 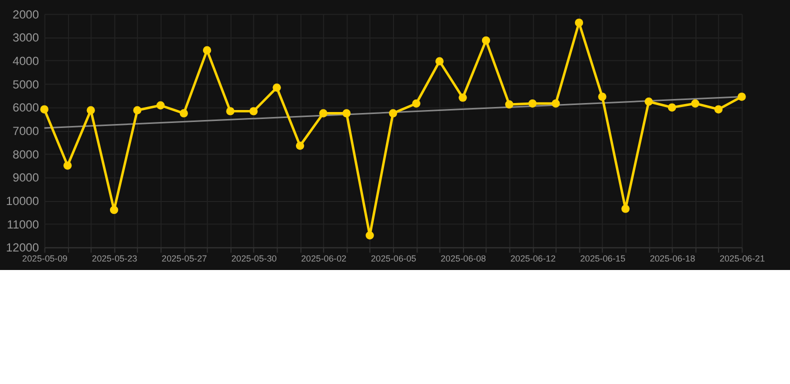 I want to click on y-tick-label: 9000, so click(x=26, y=177).